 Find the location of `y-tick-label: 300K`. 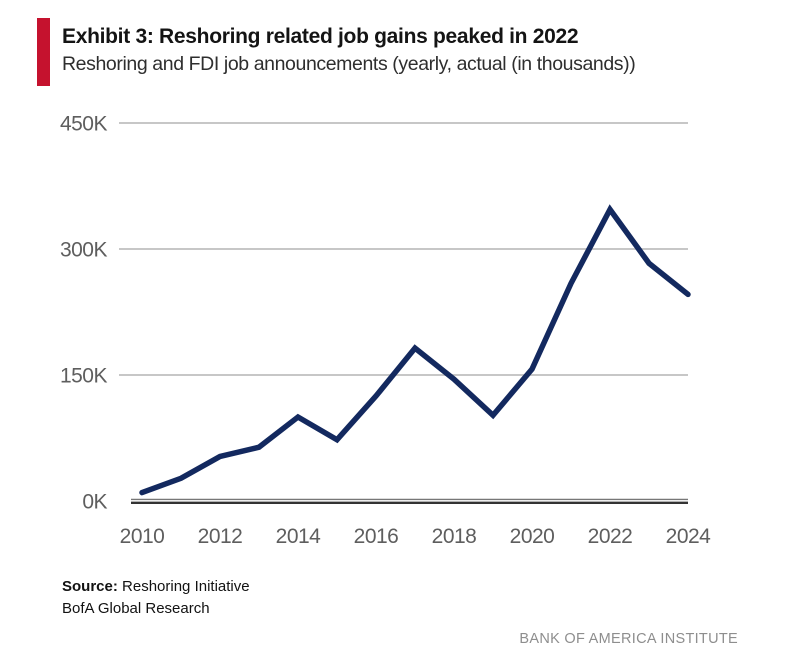

y-tick-label: 300K is located at coordinates (84, 250).